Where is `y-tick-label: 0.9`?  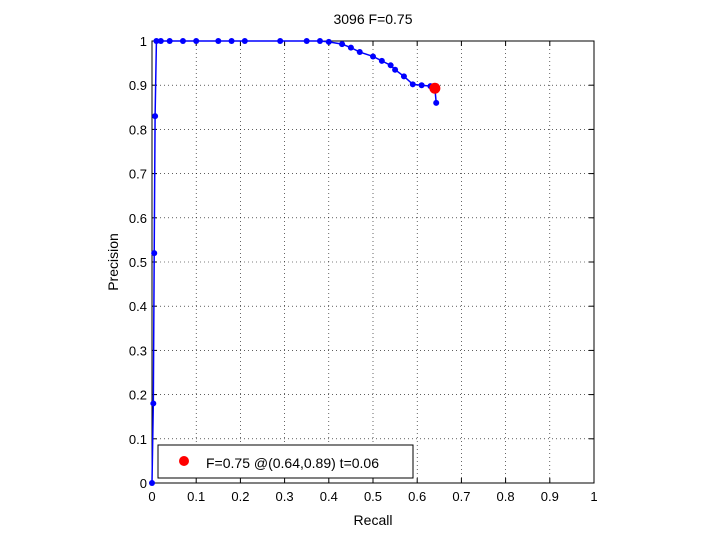 y-tick-label: 0.9 is located at coordinates (138, 85).